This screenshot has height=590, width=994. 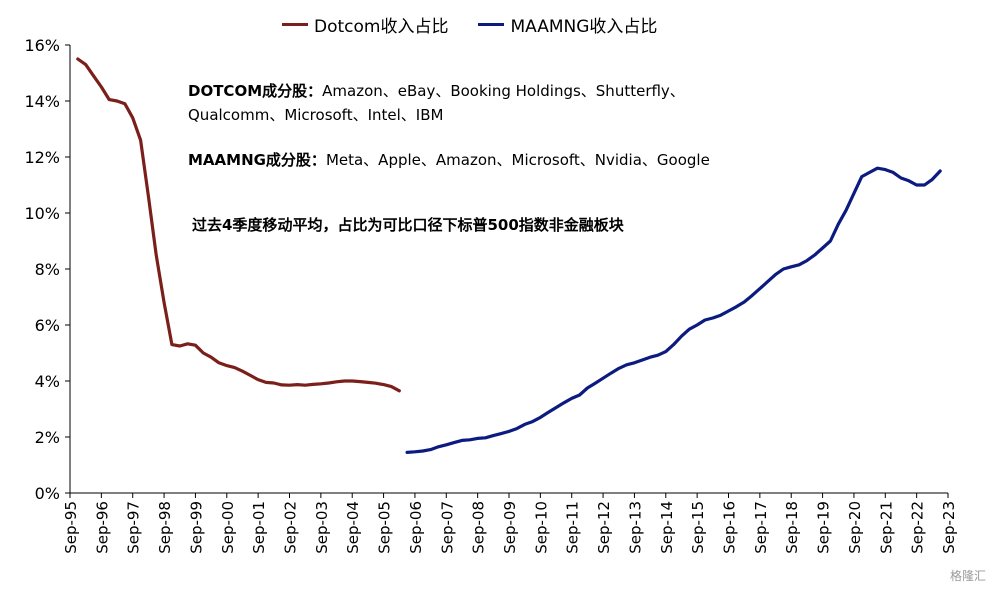 What do you see at coordinates (47, 437) in the screenshot?
I see `y-tick-label: 2%` at bounding box center [47, 437].